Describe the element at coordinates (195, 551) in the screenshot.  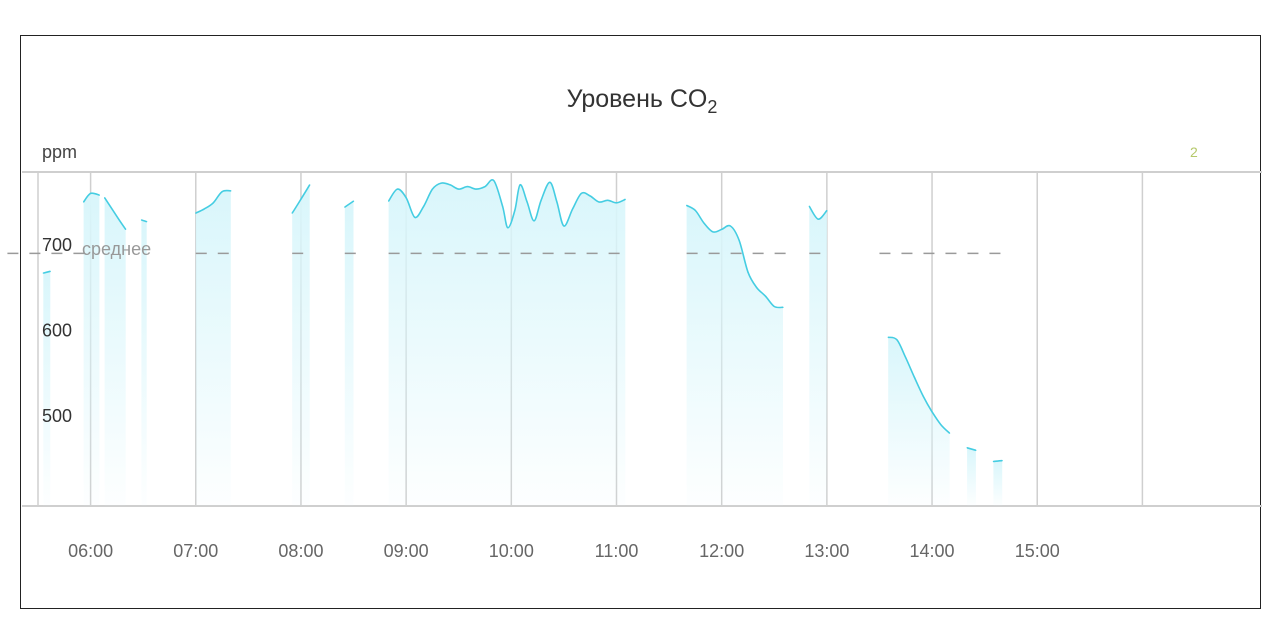
I see `x-tick-label: 07:00` at that location.